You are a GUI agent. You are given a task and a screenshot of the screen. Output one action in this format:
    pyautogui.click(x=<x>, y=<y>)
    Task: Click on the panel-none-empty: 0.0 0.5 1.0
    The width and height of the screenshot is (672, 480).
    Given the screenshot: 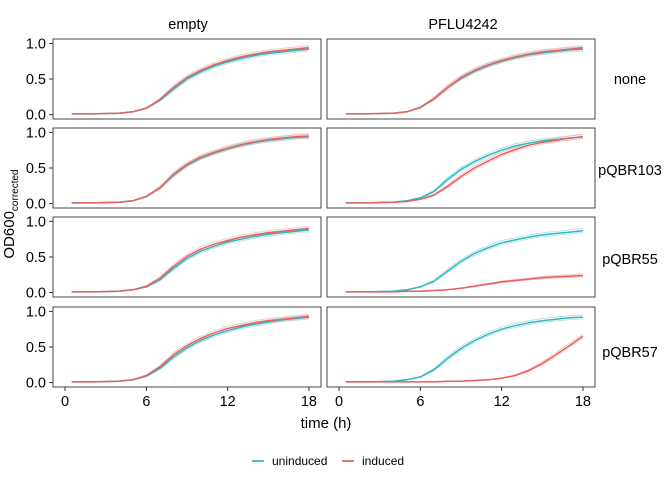 What is the action you would take?
    pyautogui.click(x=174, y=80)
    